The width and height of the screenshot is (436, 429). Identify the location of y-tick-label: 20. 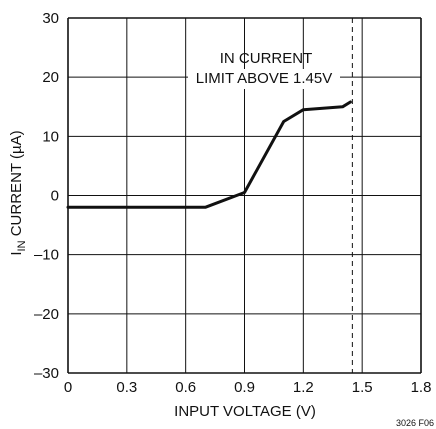
(50, 77).